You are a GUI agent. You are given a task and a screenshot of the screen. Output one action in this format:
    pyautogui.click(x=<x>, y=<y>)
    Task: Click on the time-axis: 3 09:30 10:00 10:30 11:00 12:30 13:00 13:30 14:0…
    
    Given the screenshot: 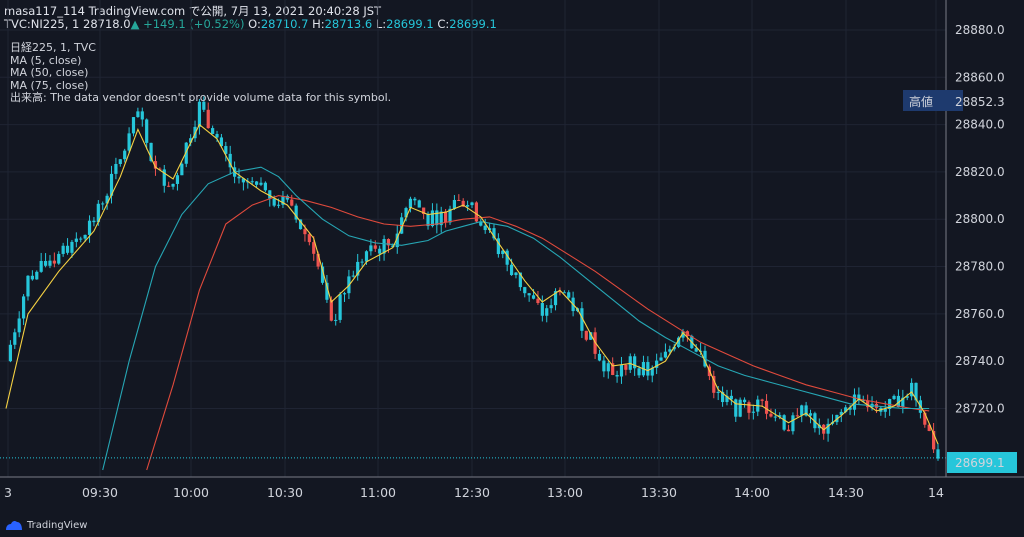 What is the action you would take?
    pyautogui.click(x=474, y=492)
    